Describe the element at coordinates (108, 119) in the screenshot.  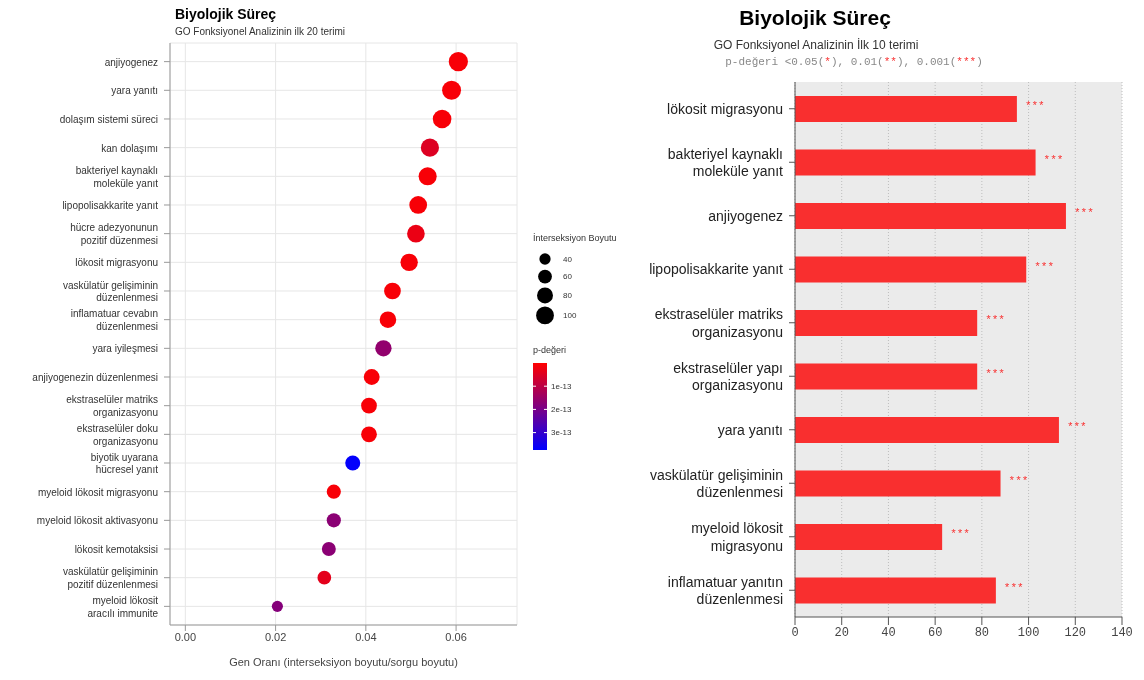
I see `y-tick-label: dolaşım sistemi süreci` at that location.